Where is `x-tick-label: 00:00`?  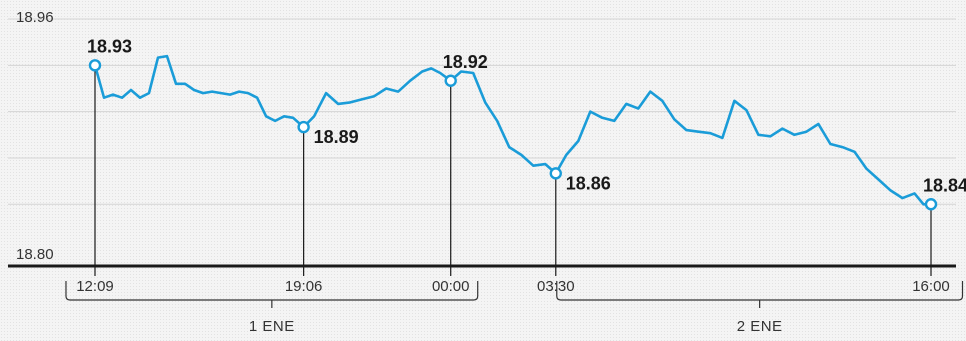
x-tick-label: 00:00 is located at coordinates (451, 286).